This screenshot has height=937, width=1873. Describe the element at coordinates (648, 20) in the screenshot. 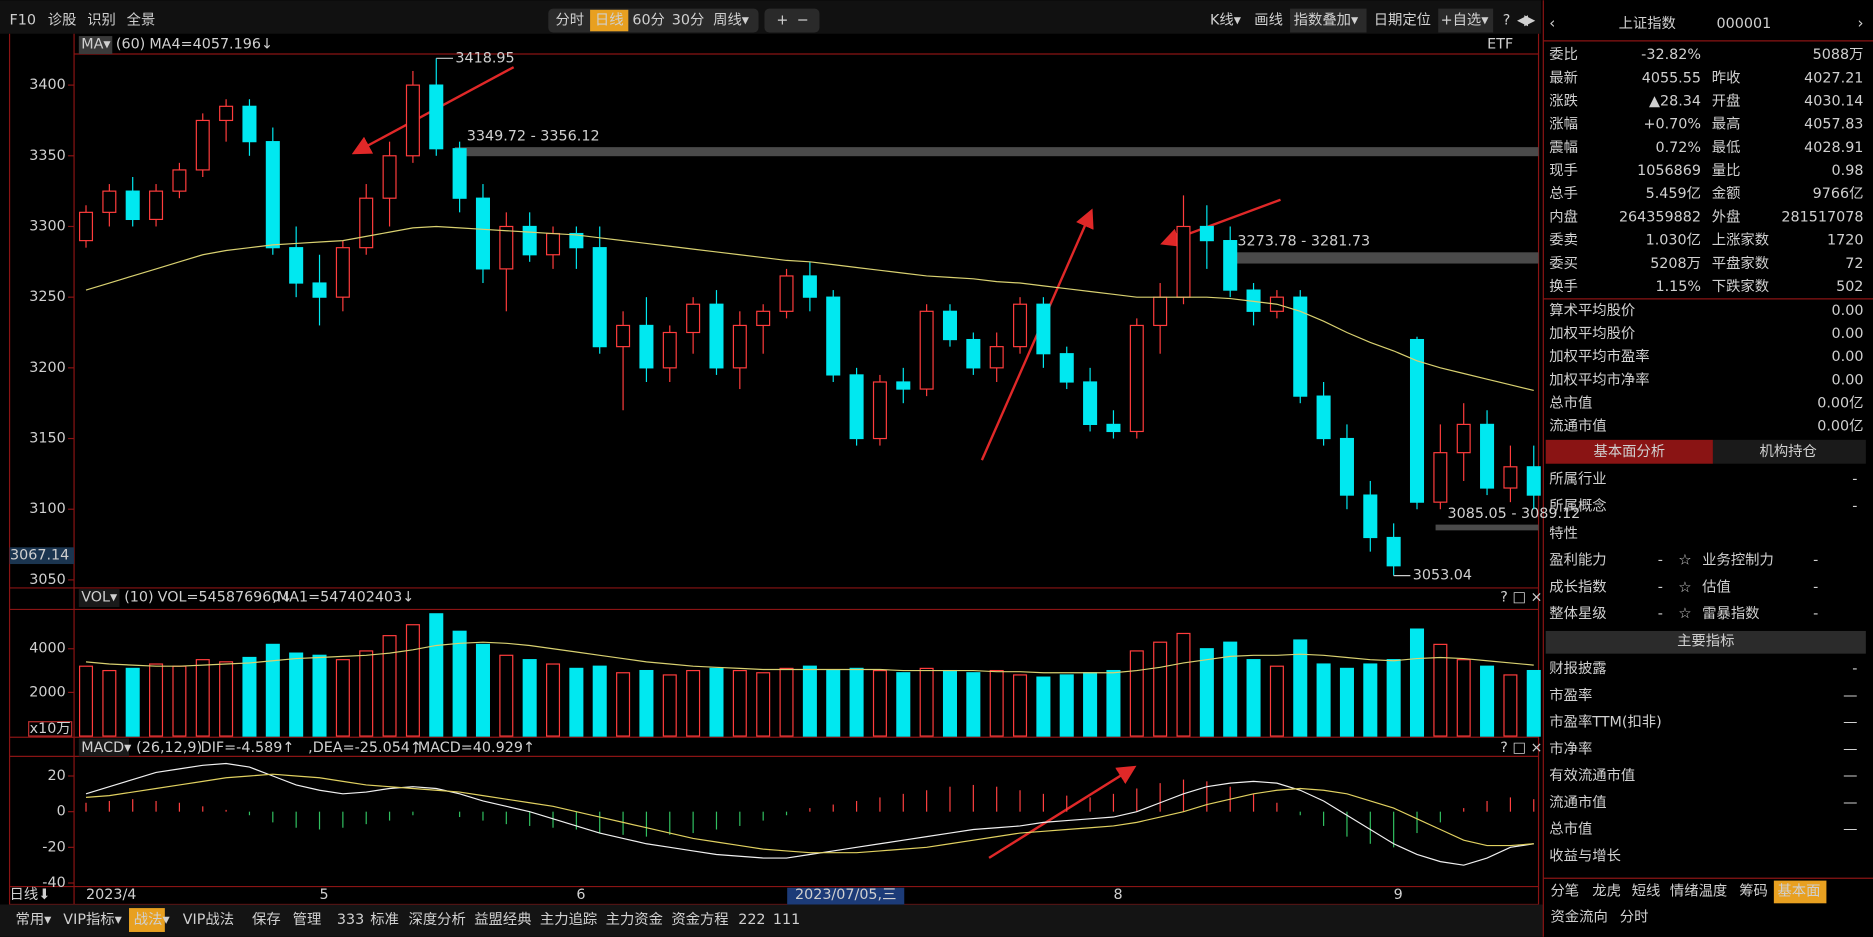

I see `period-button: 60分` at that location.